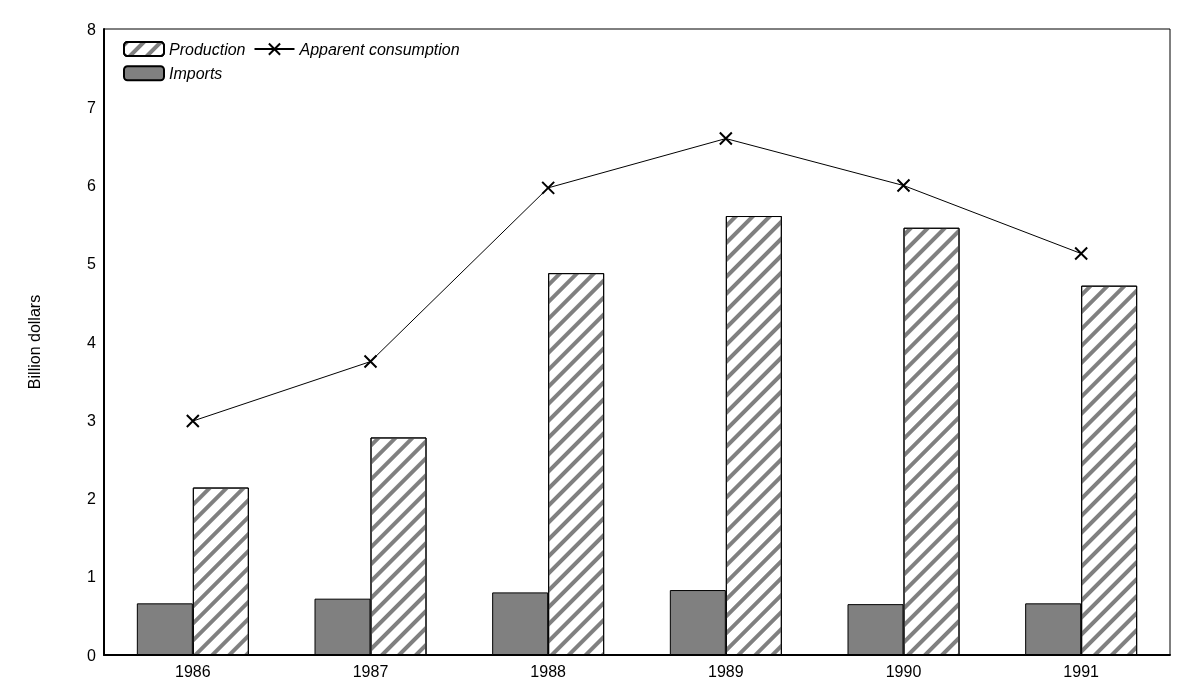  Describe the element at coordinates (92, 185) in the screenshot. I see `y-tick-label: 6` at that location.